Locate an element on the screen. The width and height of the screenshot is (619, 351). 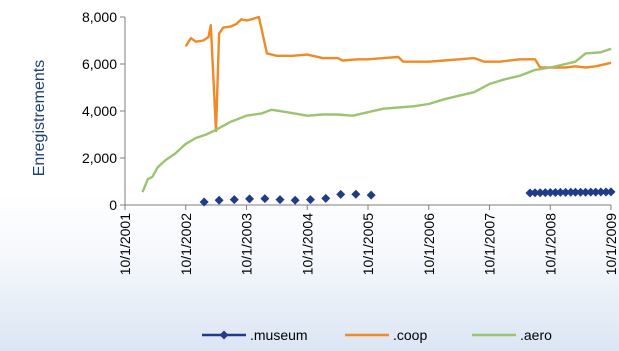
x-tick-label: 10/1/2006 is located at coordinates (429, 244).